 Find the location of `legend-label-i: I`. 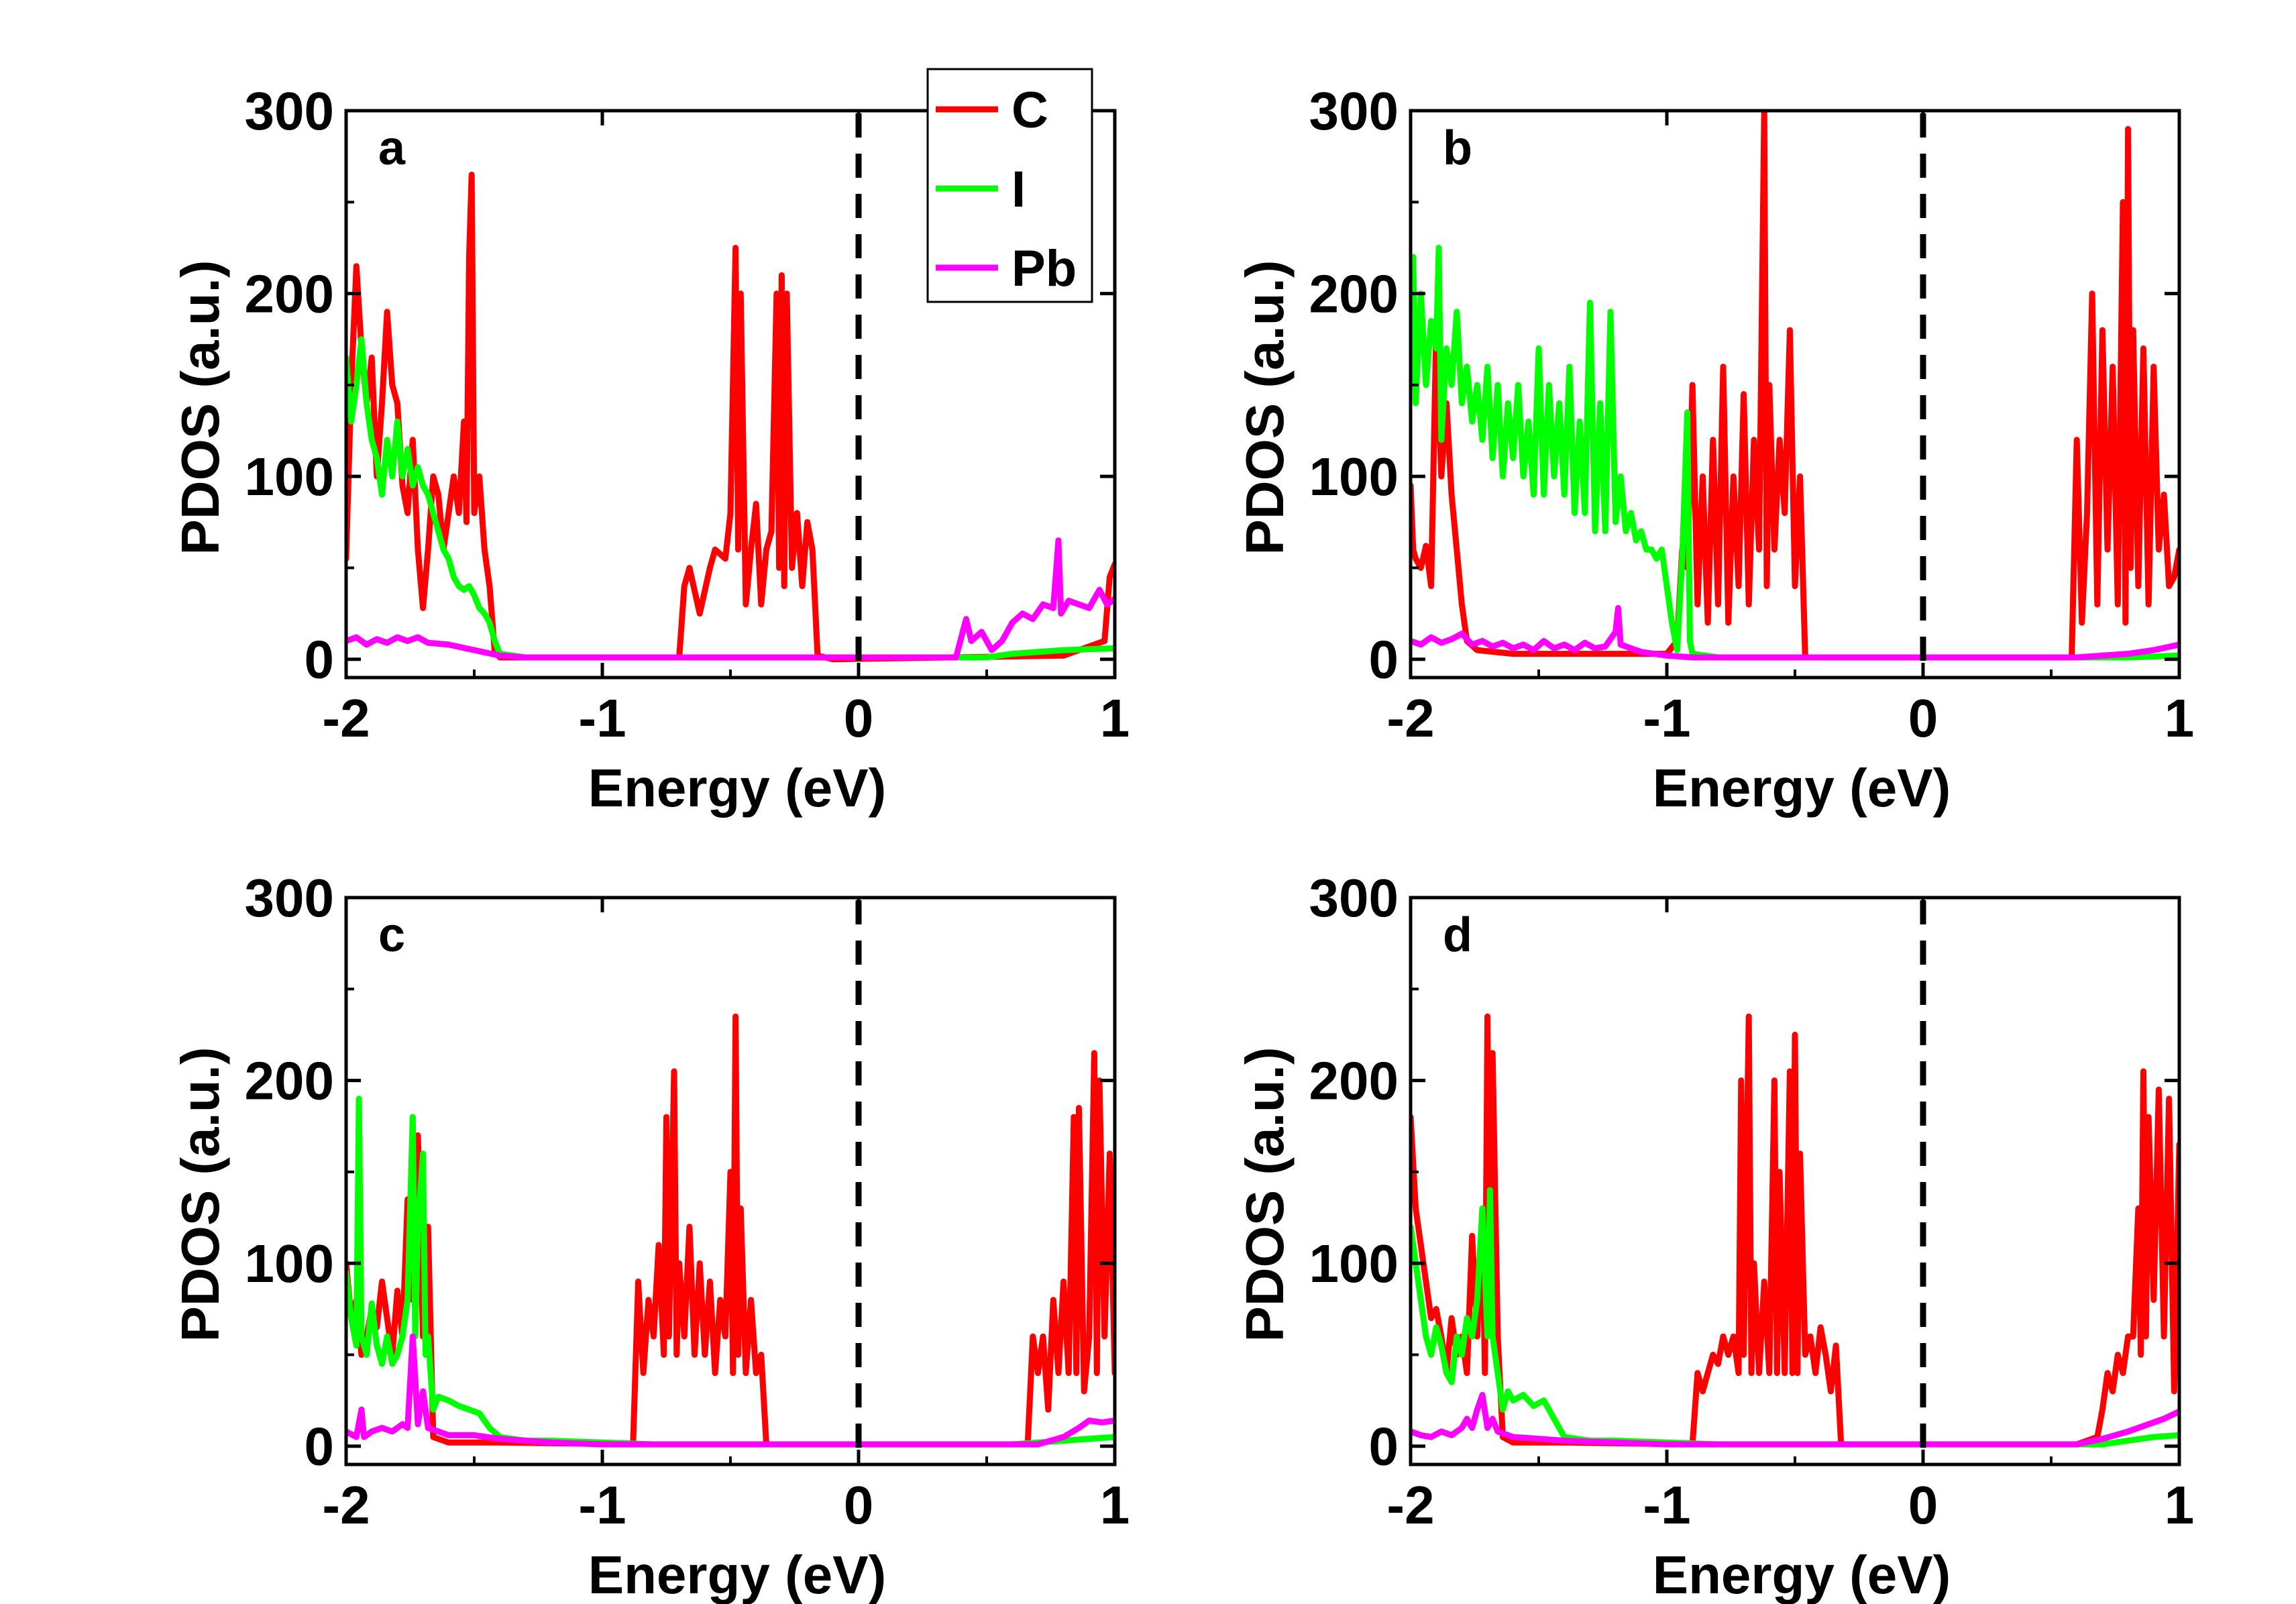

legend-label-i: I is located at coordinates (1019, 189).